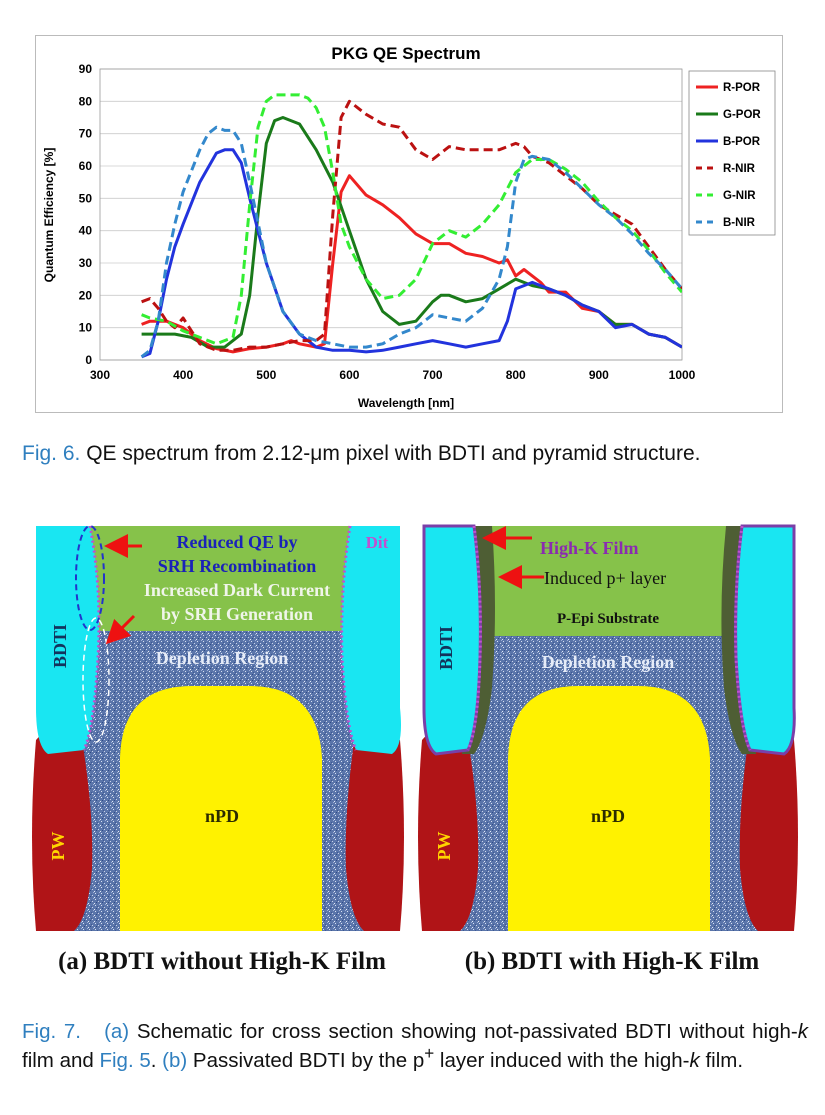 The height and width of the screenshot is (1115, 825). I want to click on fig7-caption-fig5-link: Fig. 5, so click(125, 1060).